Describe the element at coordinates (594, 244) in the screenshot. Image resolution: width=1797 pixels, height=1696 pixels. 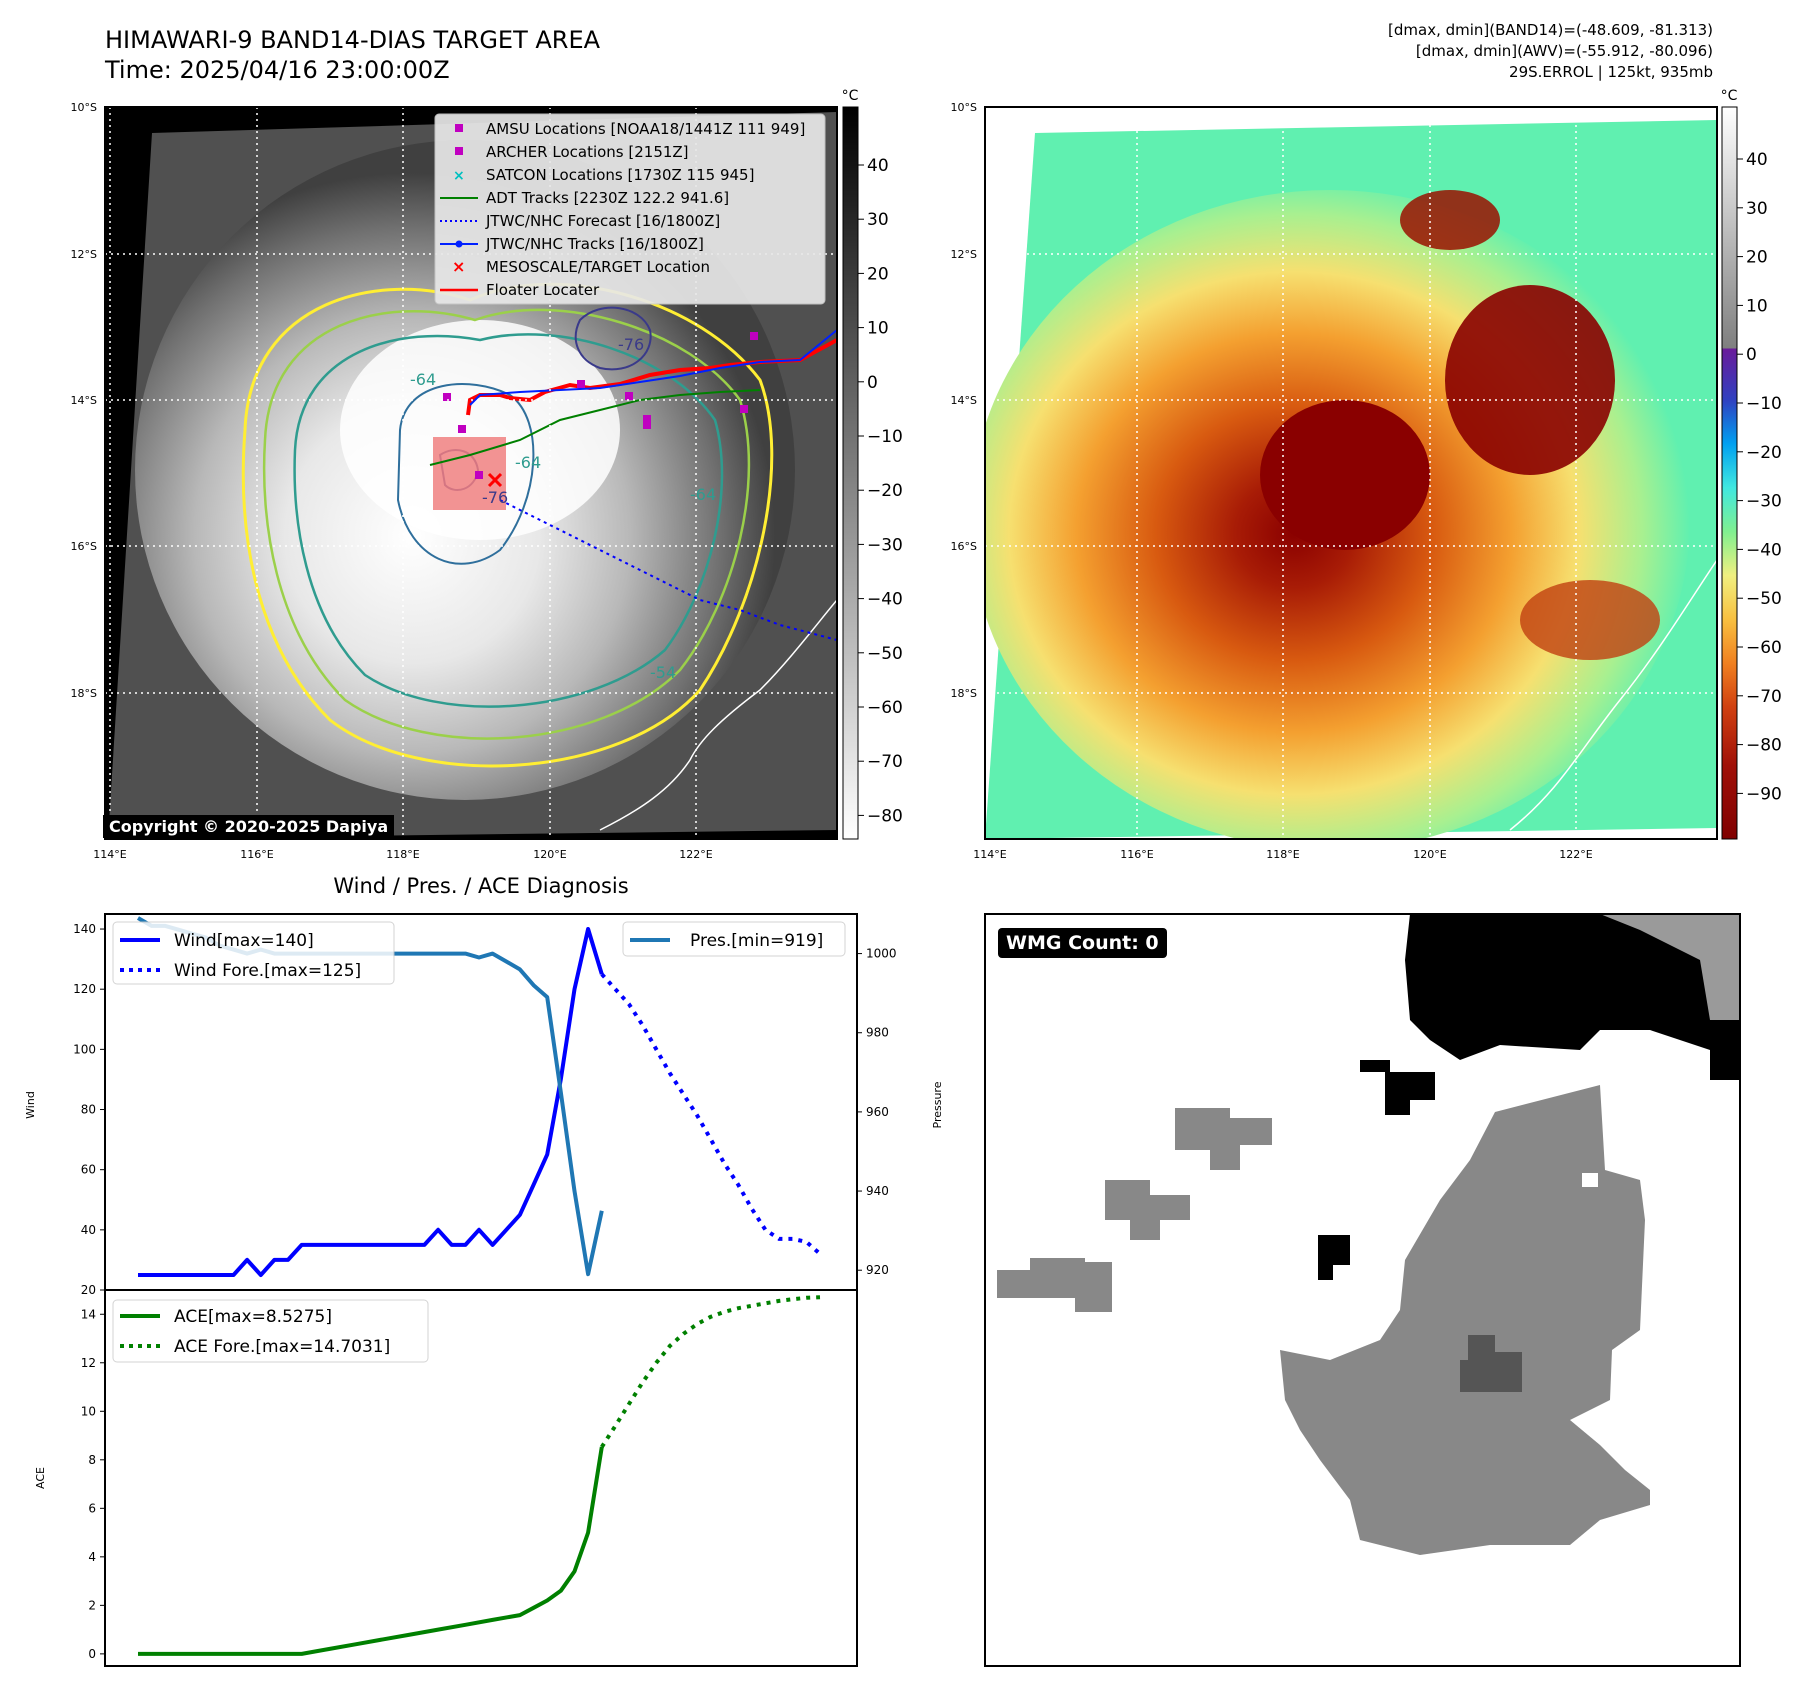
I see `legend-tracks: JTWC/NHC Tracks [16/1800Z]` at that location.